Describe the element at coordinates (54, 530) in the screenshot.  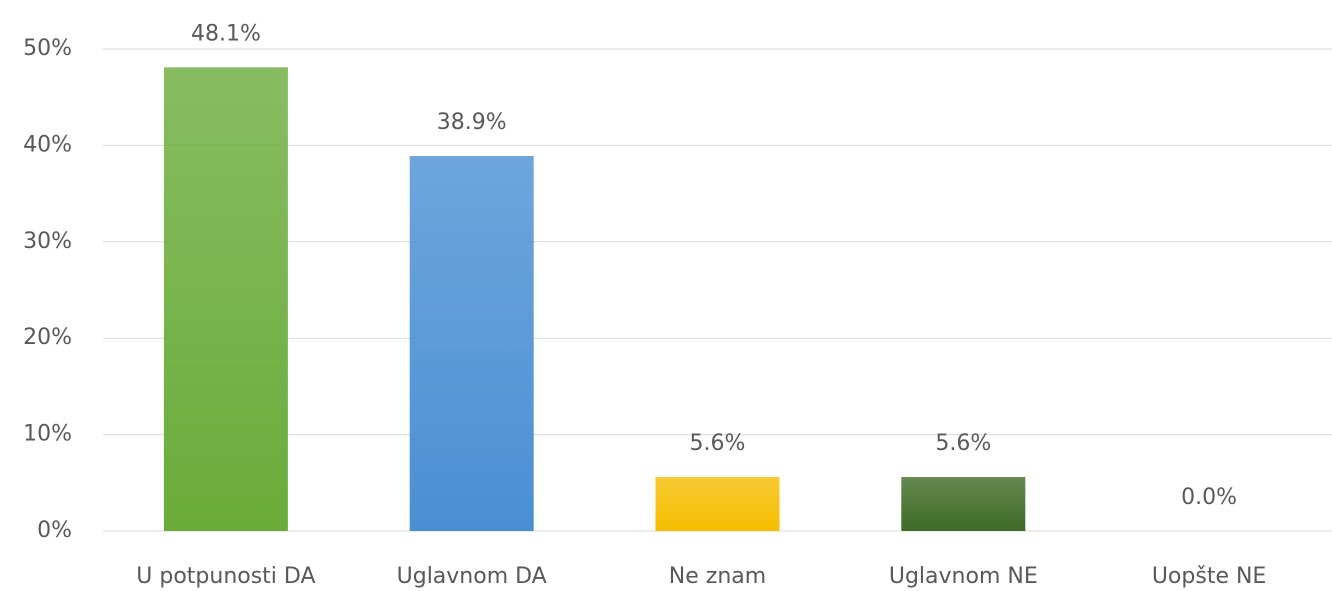
I see `y-tick-label: 0%` at that location.